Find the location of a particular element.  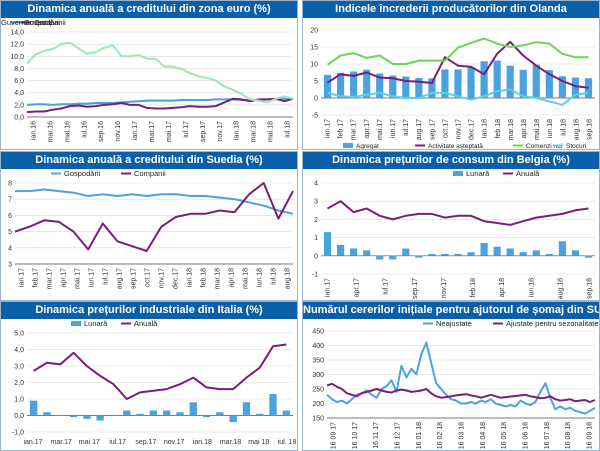

y-tick-label: -1 is located at coordinates (315, 275).